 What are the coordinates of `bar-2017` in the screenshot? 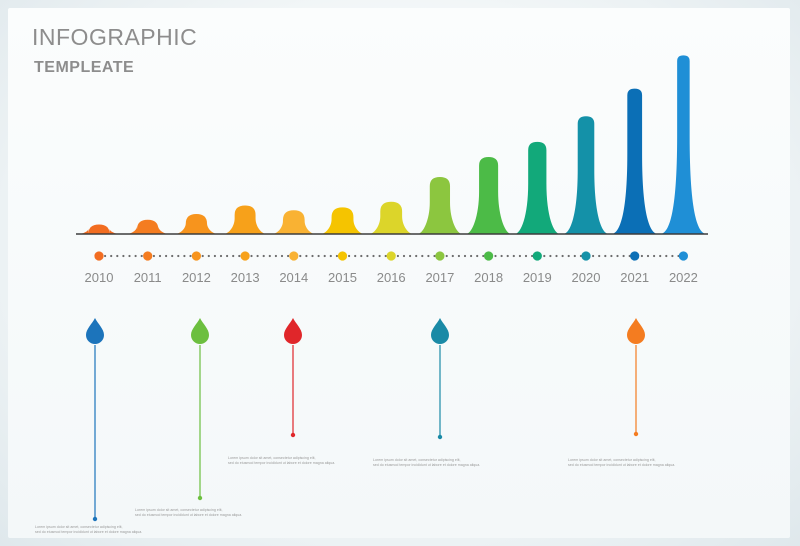 It's located at (440, 205).